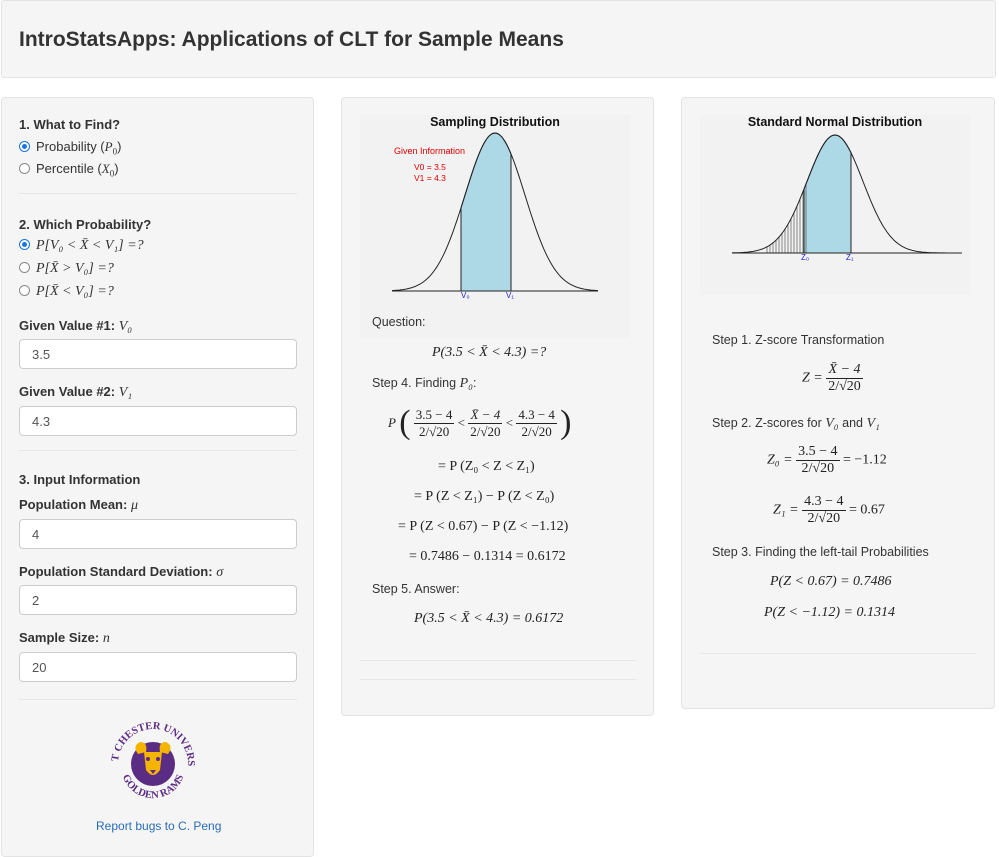 The image size is (999, 857). I want to click on radio-between-label: P[V₀ < X̄ < V₁] =?, so click(90, 245).